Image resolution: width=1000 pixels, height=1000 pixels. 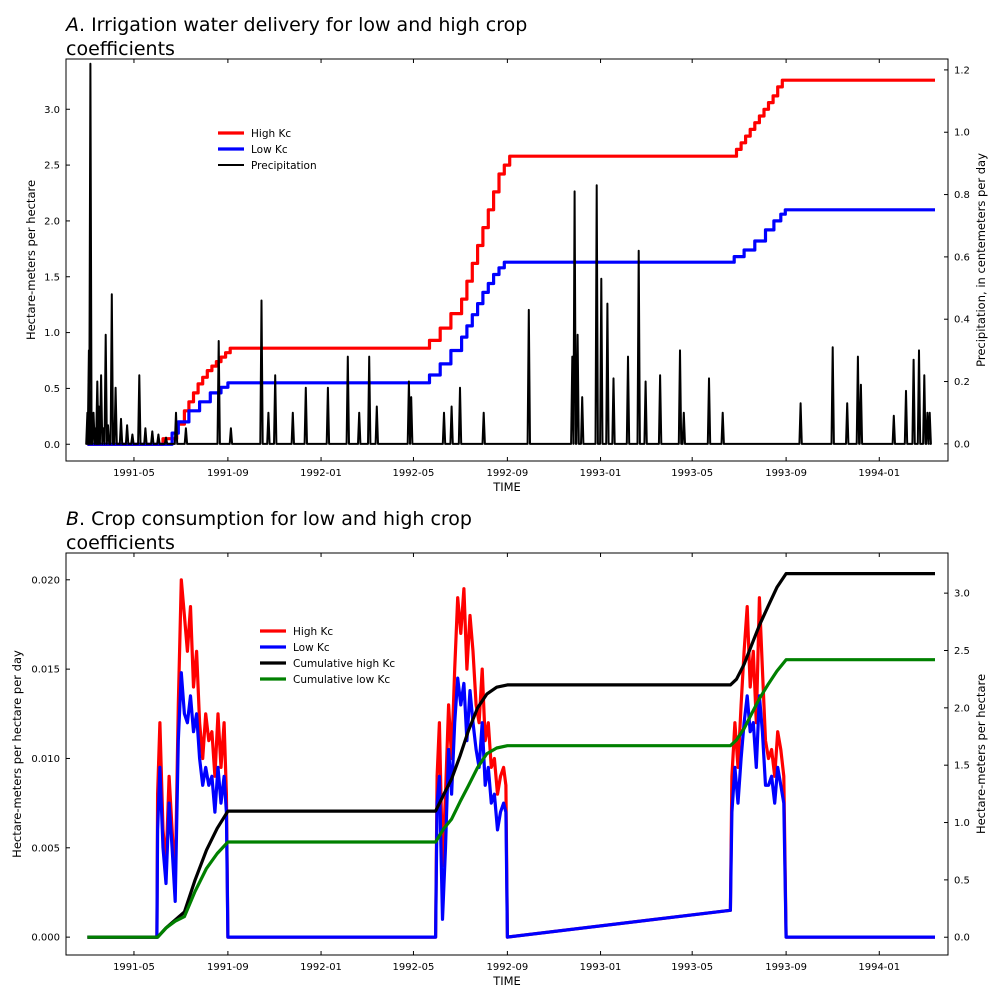 What do you see at coordinates (962, 594) in the screenshot?
I see `panel-b-ytick-right-label: 3.0` at bounding box center [962, 594].